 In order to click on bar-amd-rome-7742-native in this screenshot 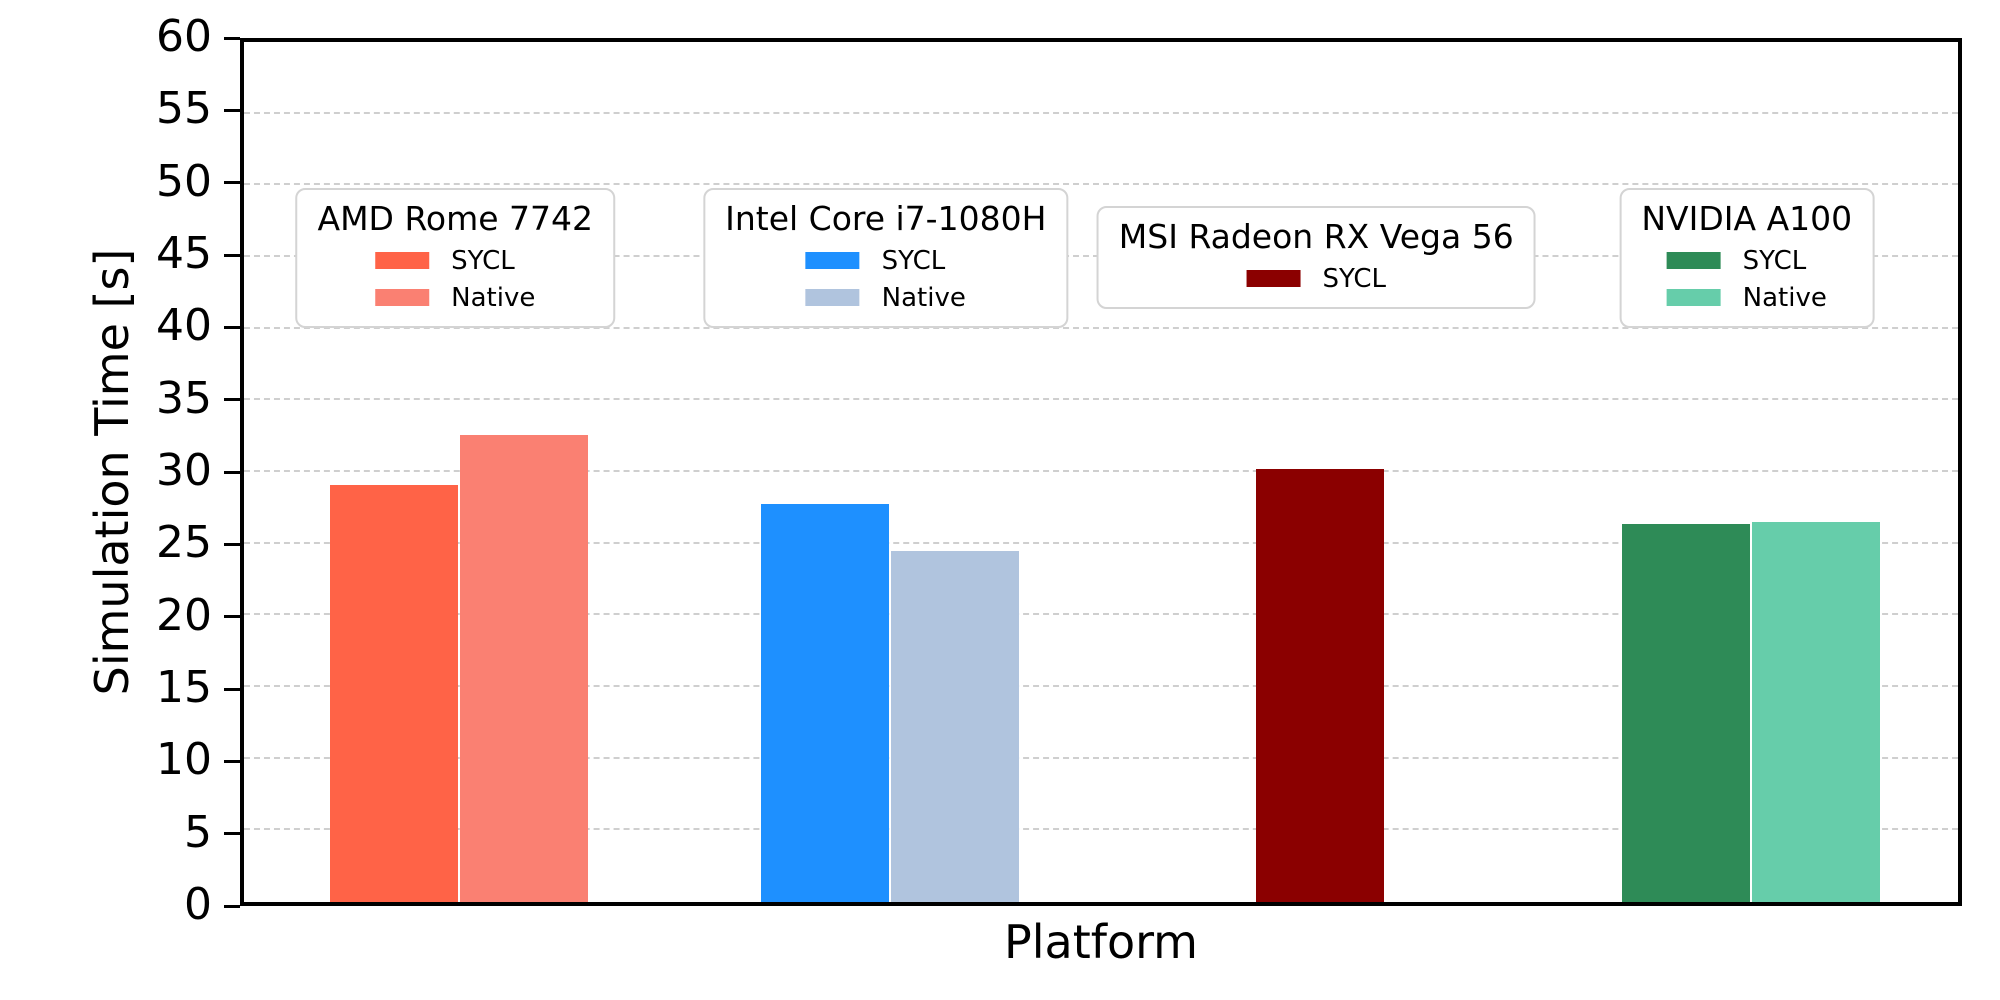, I will do `click(524, 668)`.